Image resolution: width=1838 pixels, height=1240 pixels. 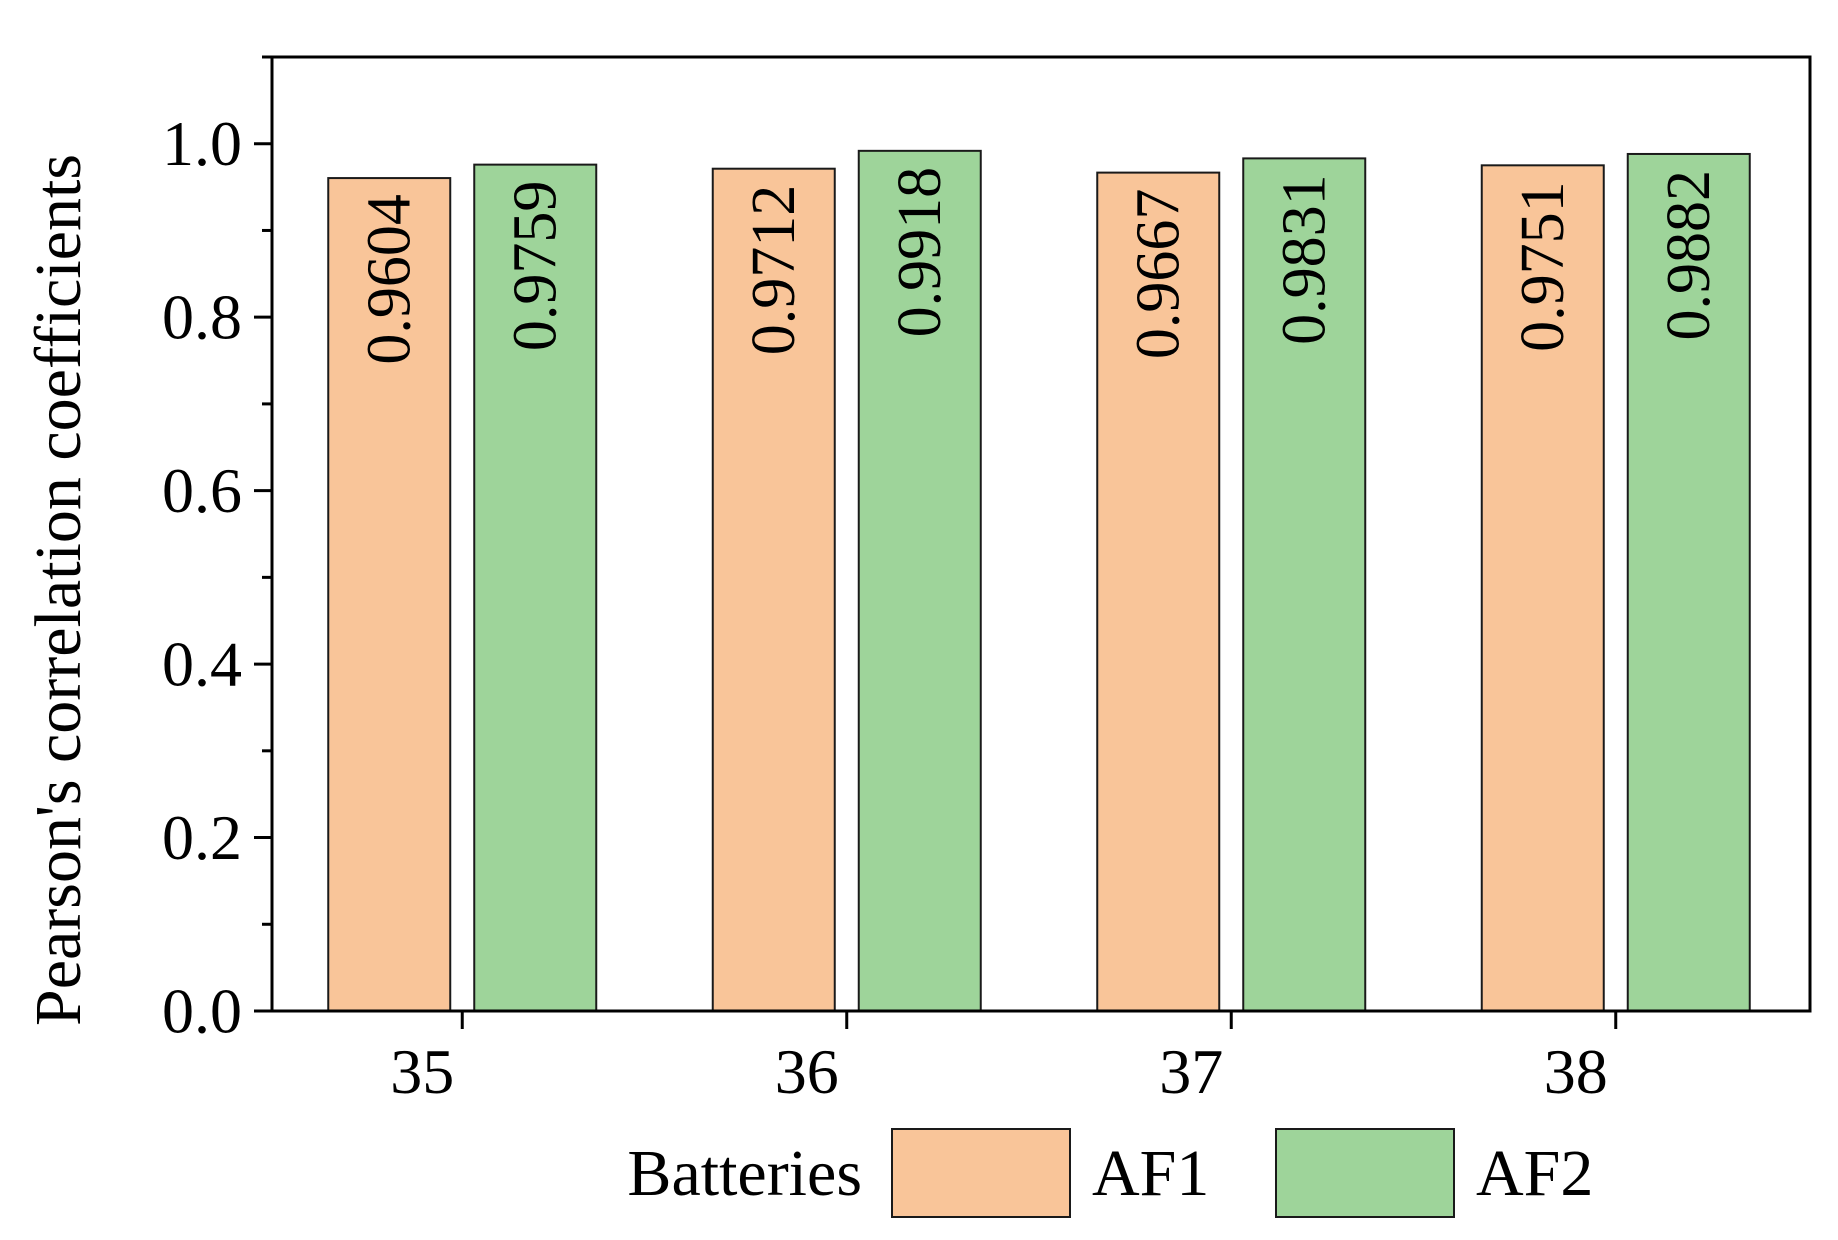 I want to click on data-label-af1-35: 0.9604, so click(x=389, y=279).